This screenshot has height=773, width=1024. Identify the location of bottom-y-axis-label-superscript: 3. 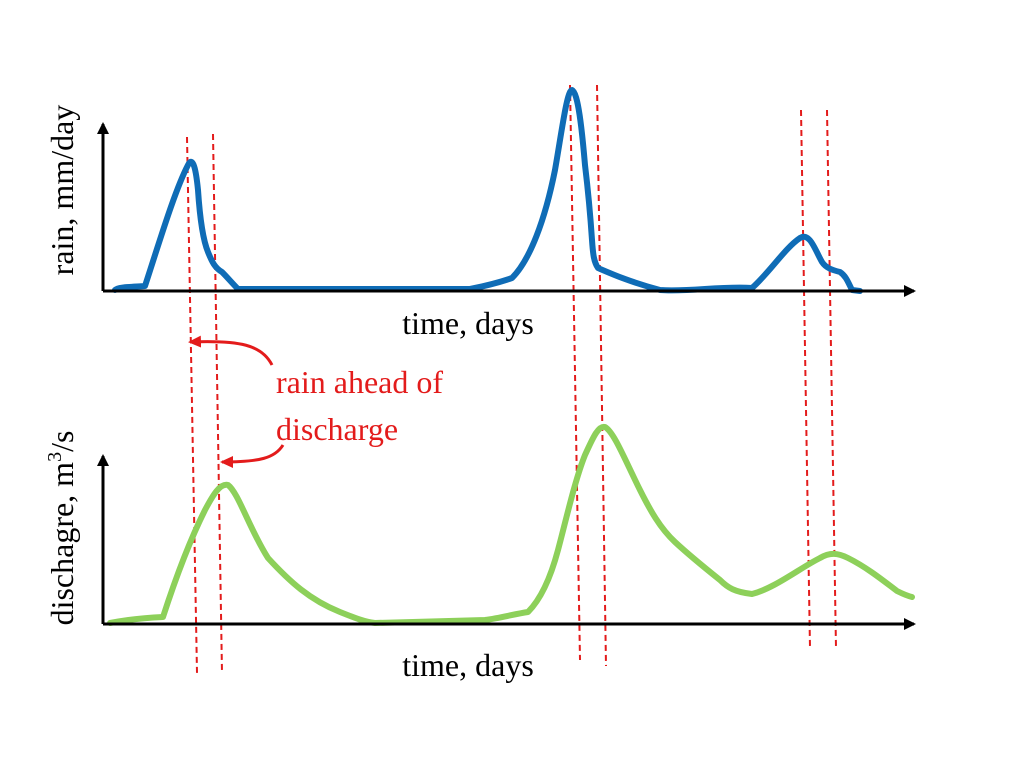
(55, 457).